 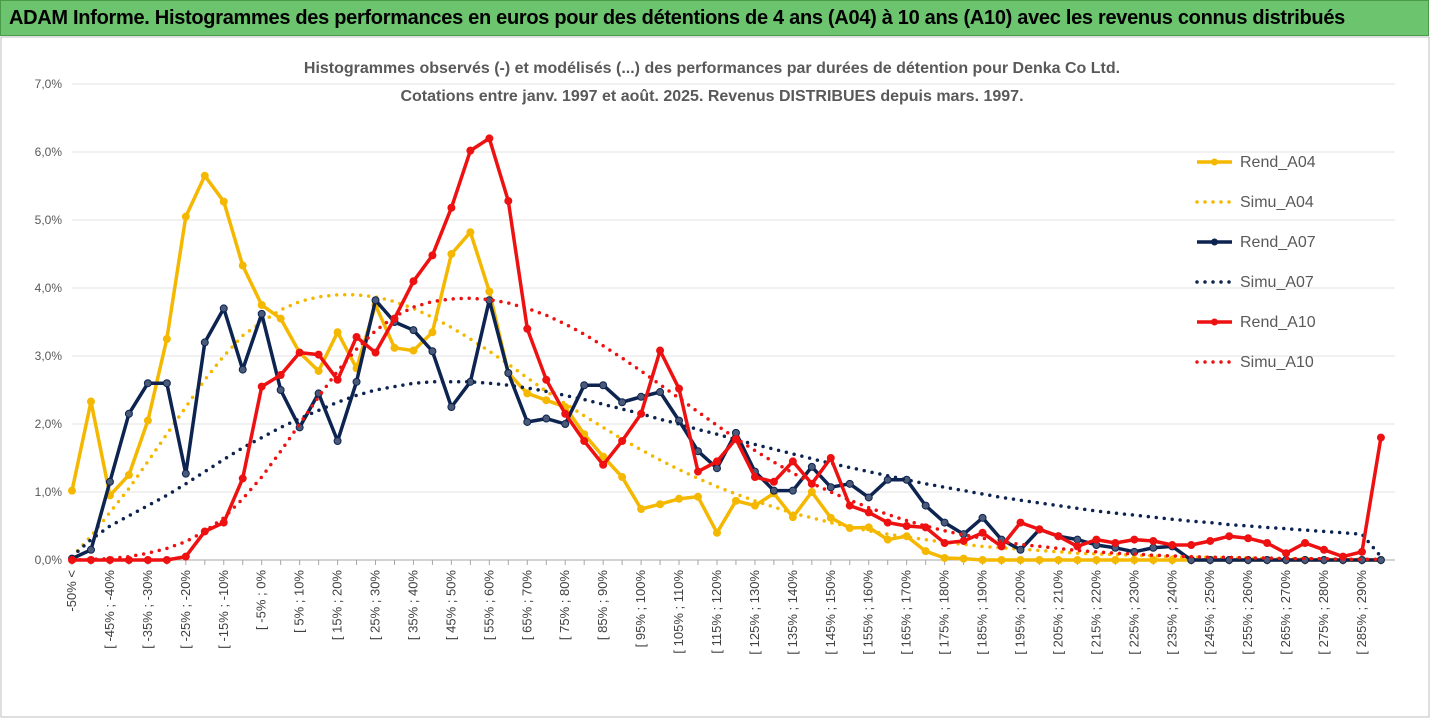 What do you see at coordinates (564, 605) in the screenshot?
I see `x-tick-label: [ 75% ; 80%` at bounding box center [564, 605].